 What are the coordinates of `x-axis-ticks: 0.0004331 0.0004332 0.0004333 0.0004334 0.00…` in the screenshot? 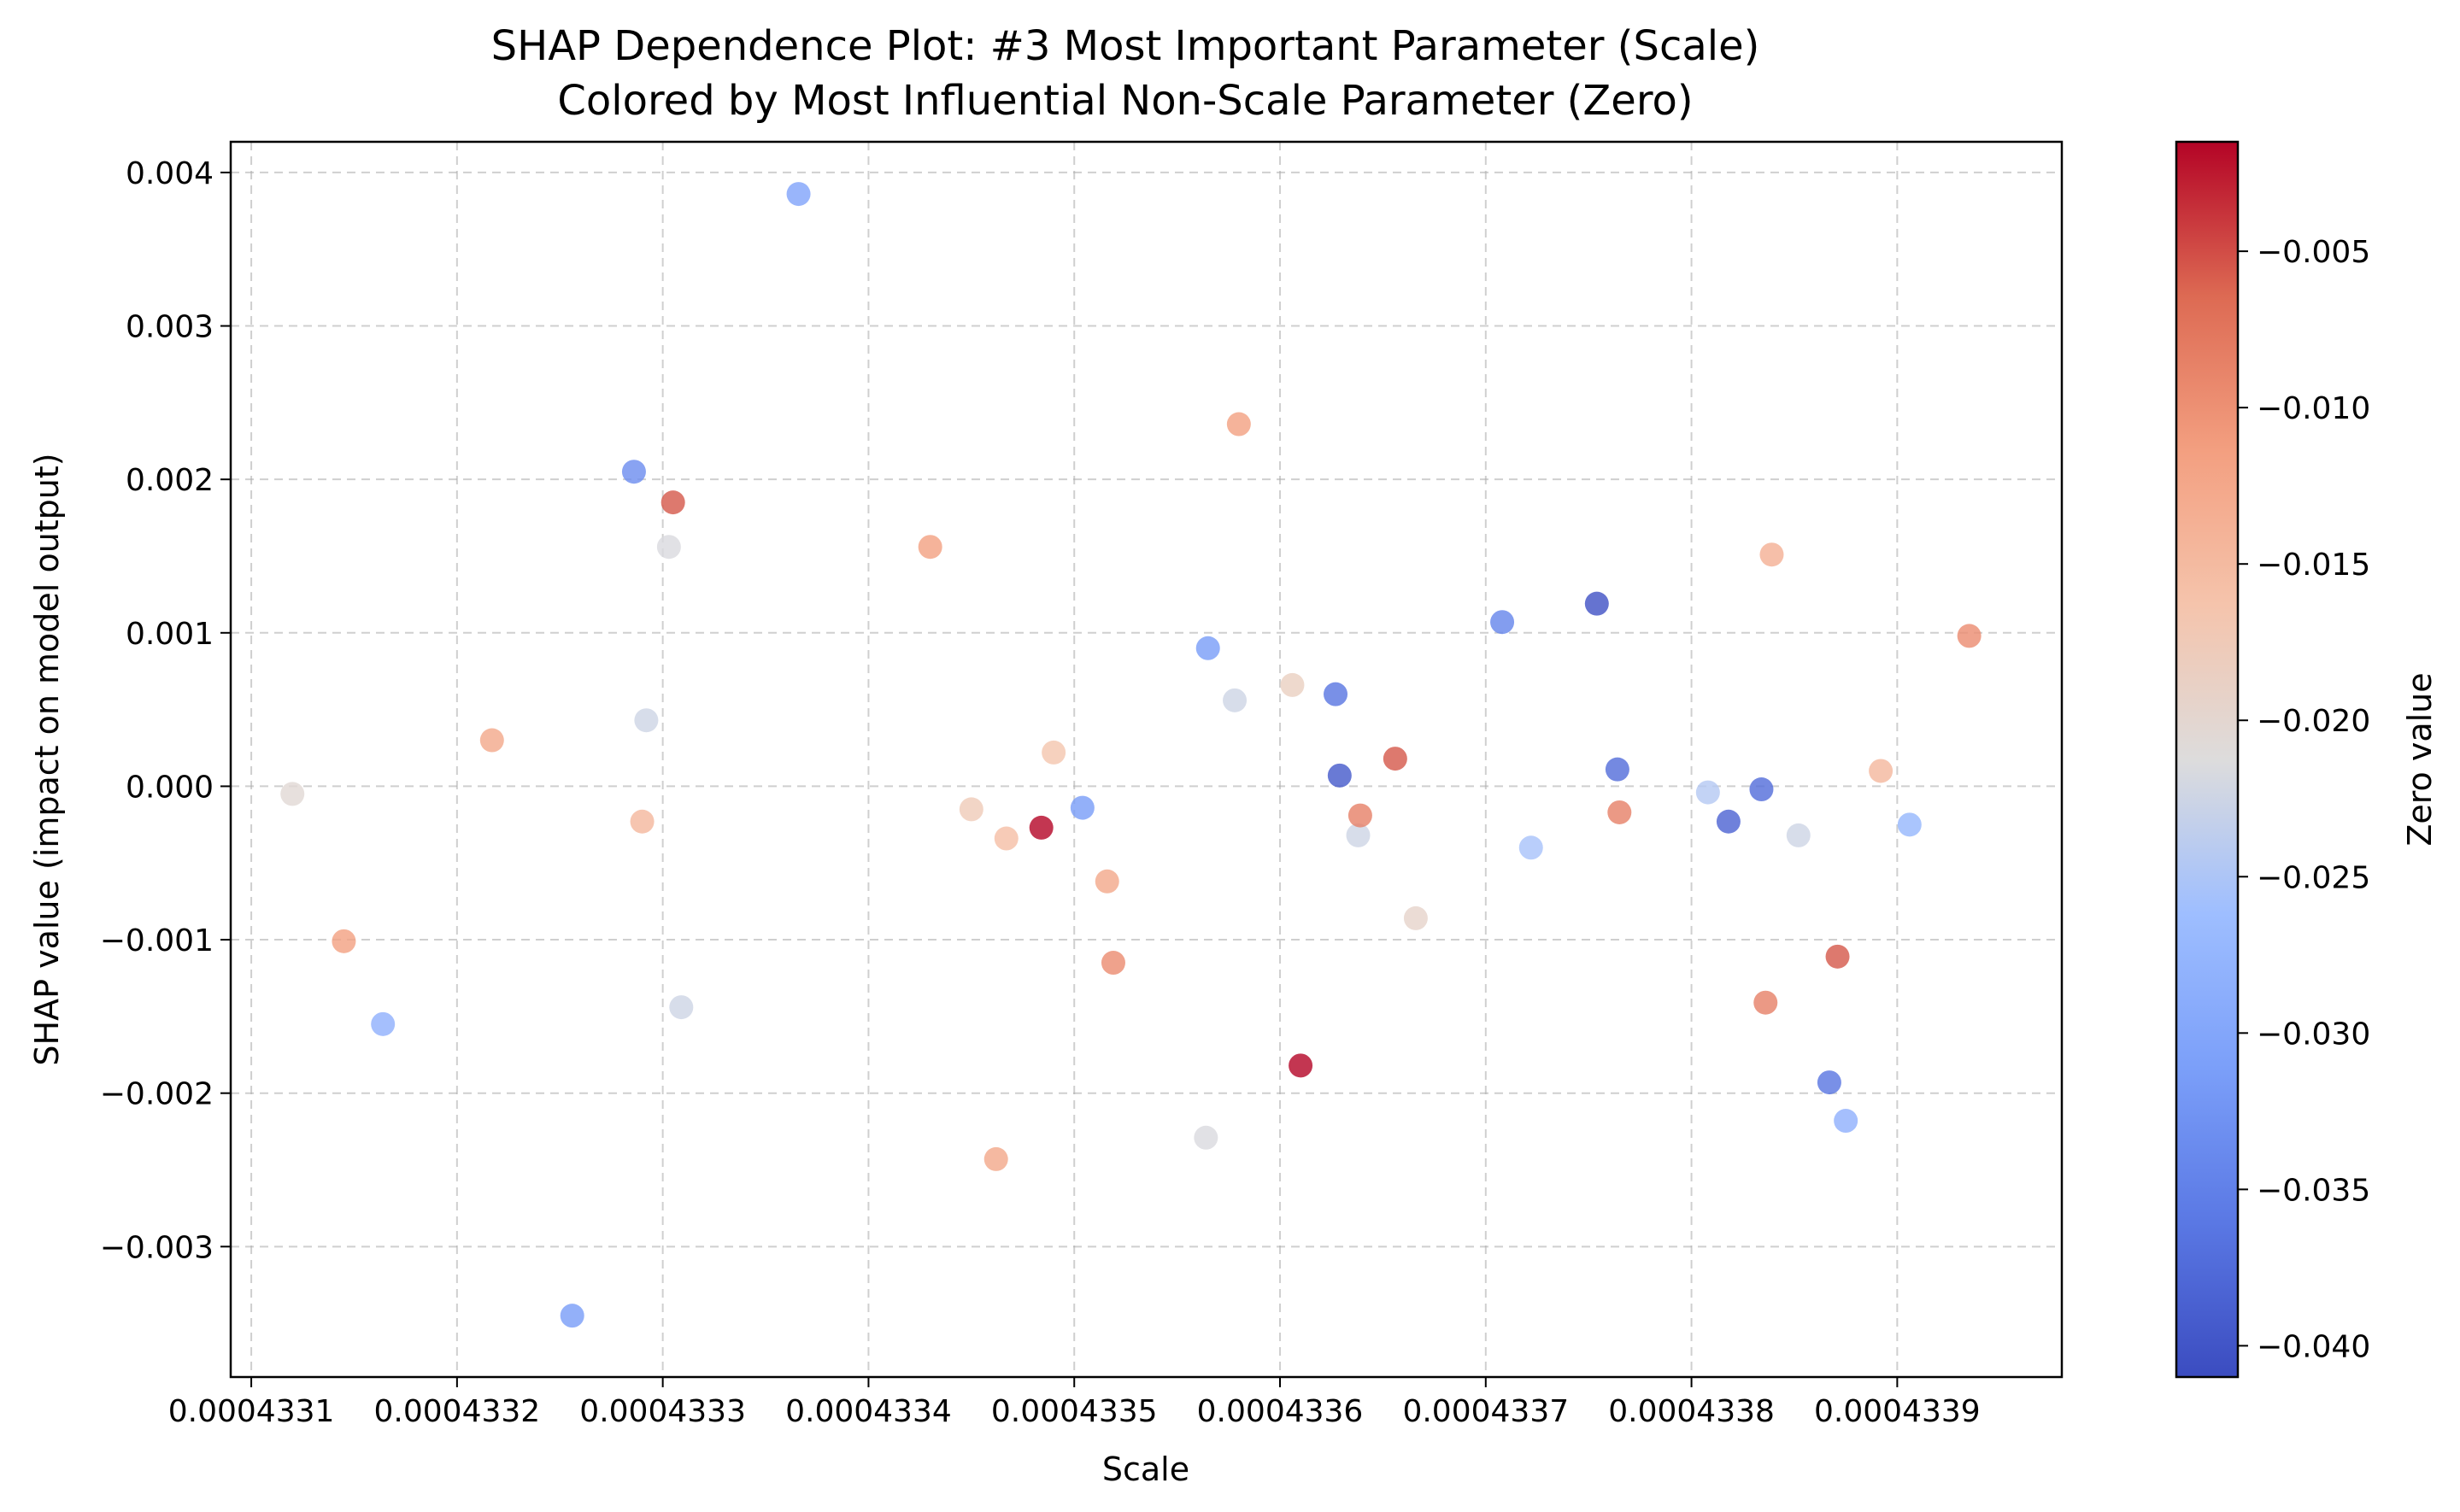 It's located at (1074, 1403).